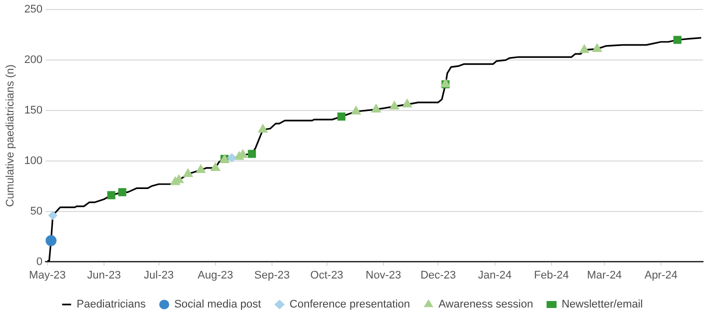 This screenshot has width=709, height=320. Describe the element at coordinates (350, 304) in the screenshot. I see `legend-label: Conference presentation` at that location.